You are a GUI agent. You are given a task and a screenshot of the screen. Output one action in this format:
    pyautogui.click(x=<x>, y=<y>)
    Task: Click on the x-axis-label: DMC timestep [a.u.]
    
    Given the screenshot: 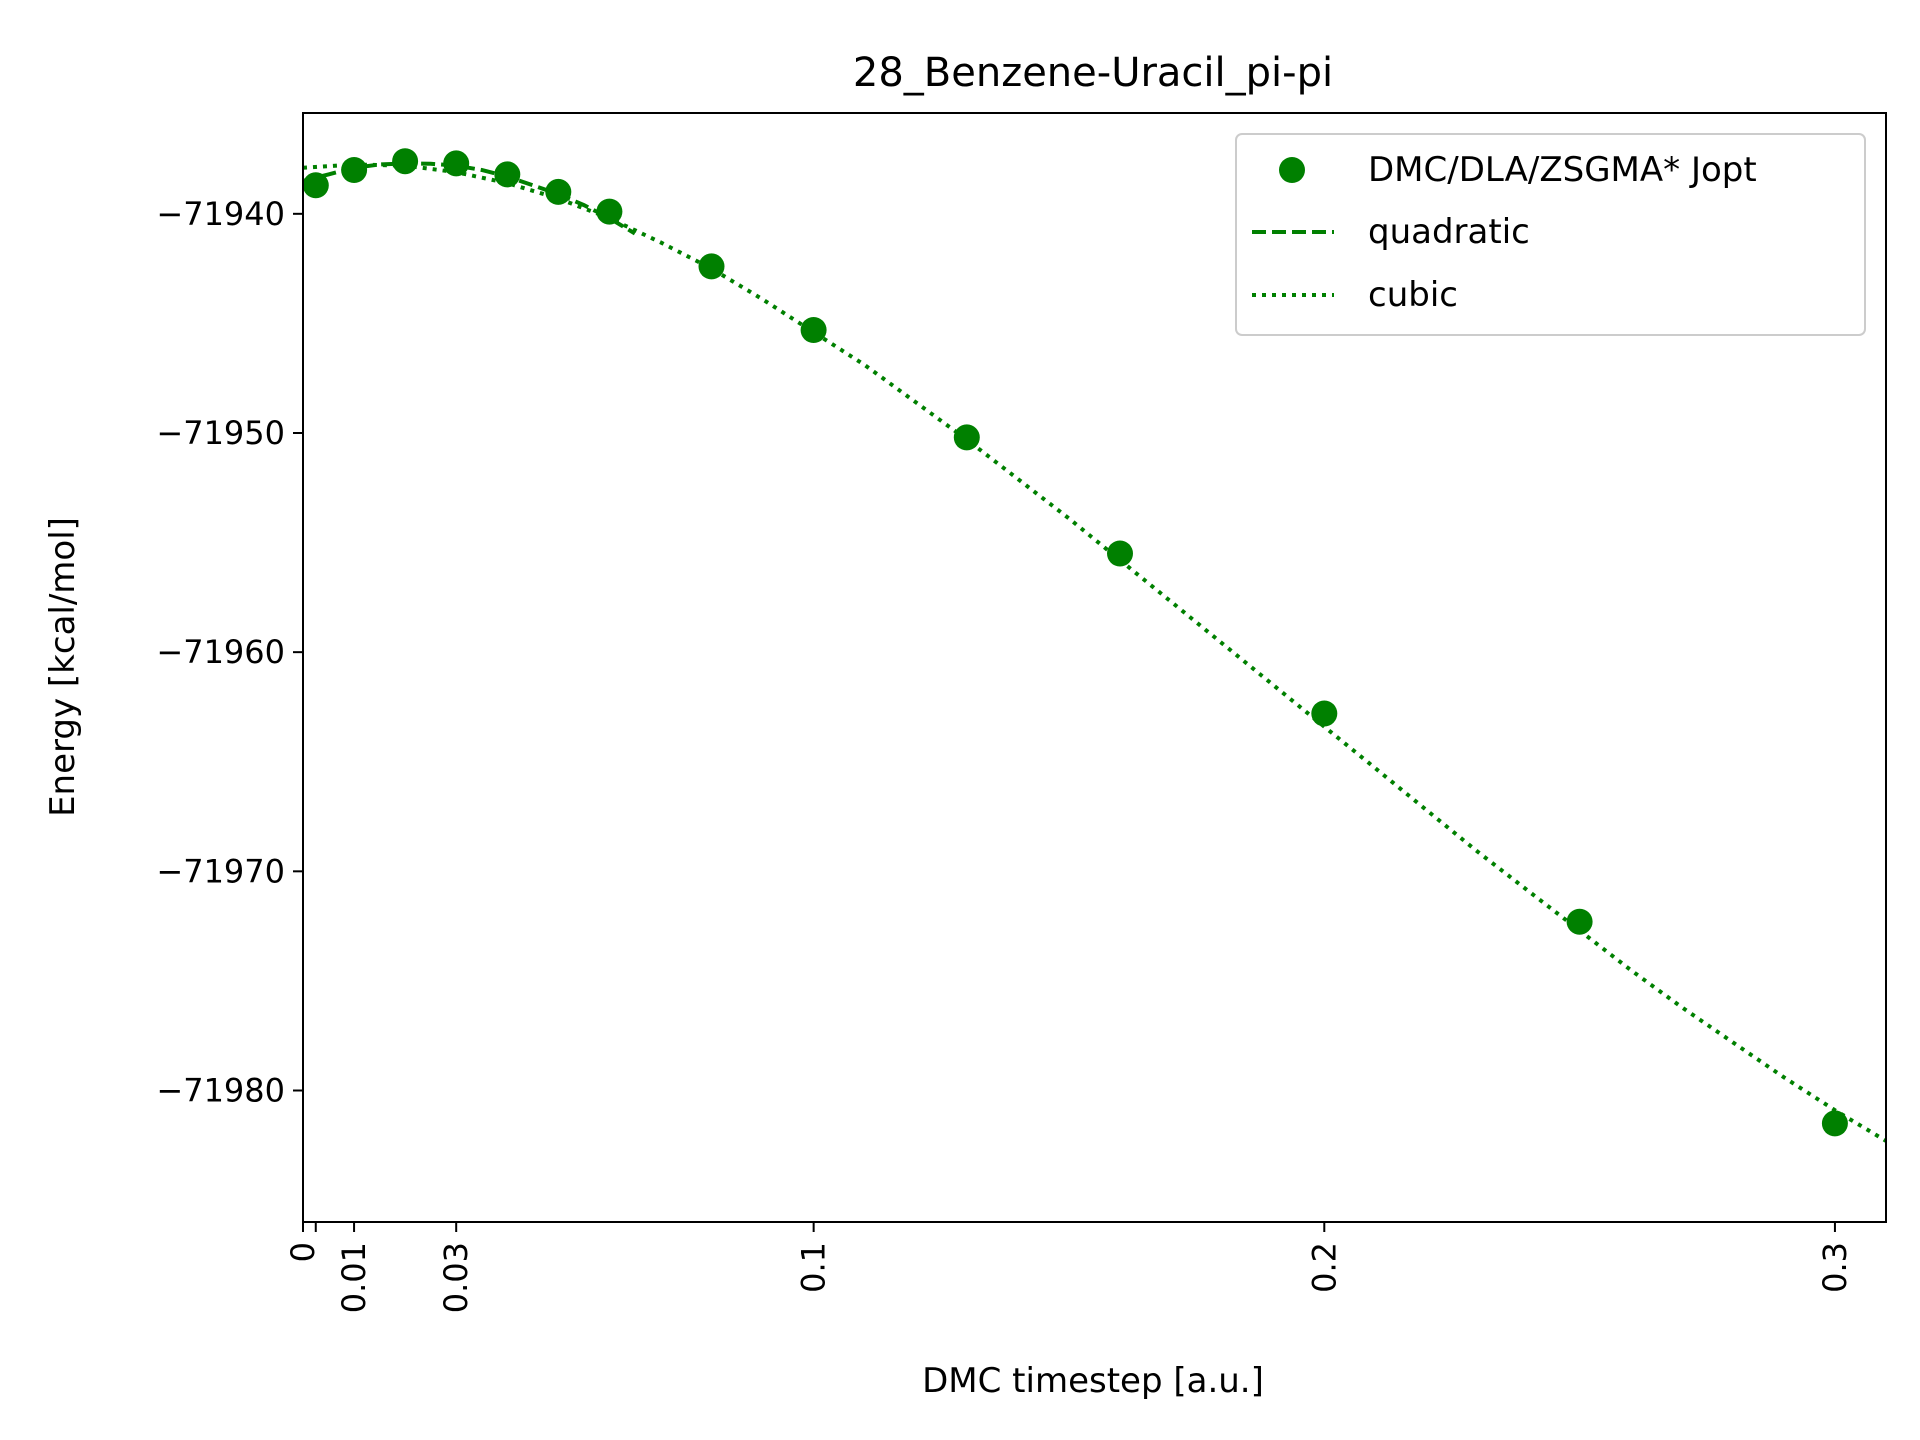 What is the action you would take?
    pyautogui.click(x=1093, y=1381)
    